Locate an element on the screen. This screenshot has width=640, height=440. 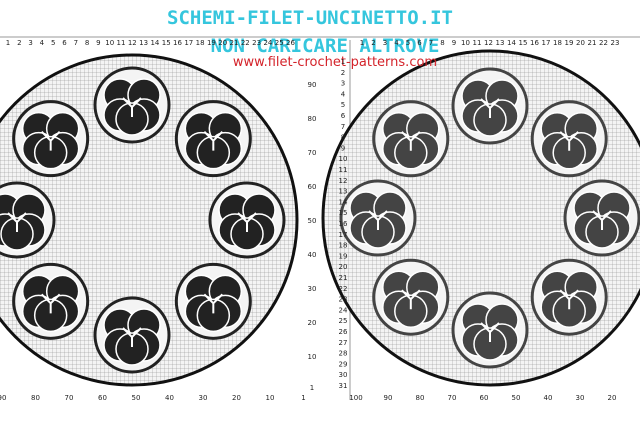
ruler-label: 90 is located at coordinates (3, 398).